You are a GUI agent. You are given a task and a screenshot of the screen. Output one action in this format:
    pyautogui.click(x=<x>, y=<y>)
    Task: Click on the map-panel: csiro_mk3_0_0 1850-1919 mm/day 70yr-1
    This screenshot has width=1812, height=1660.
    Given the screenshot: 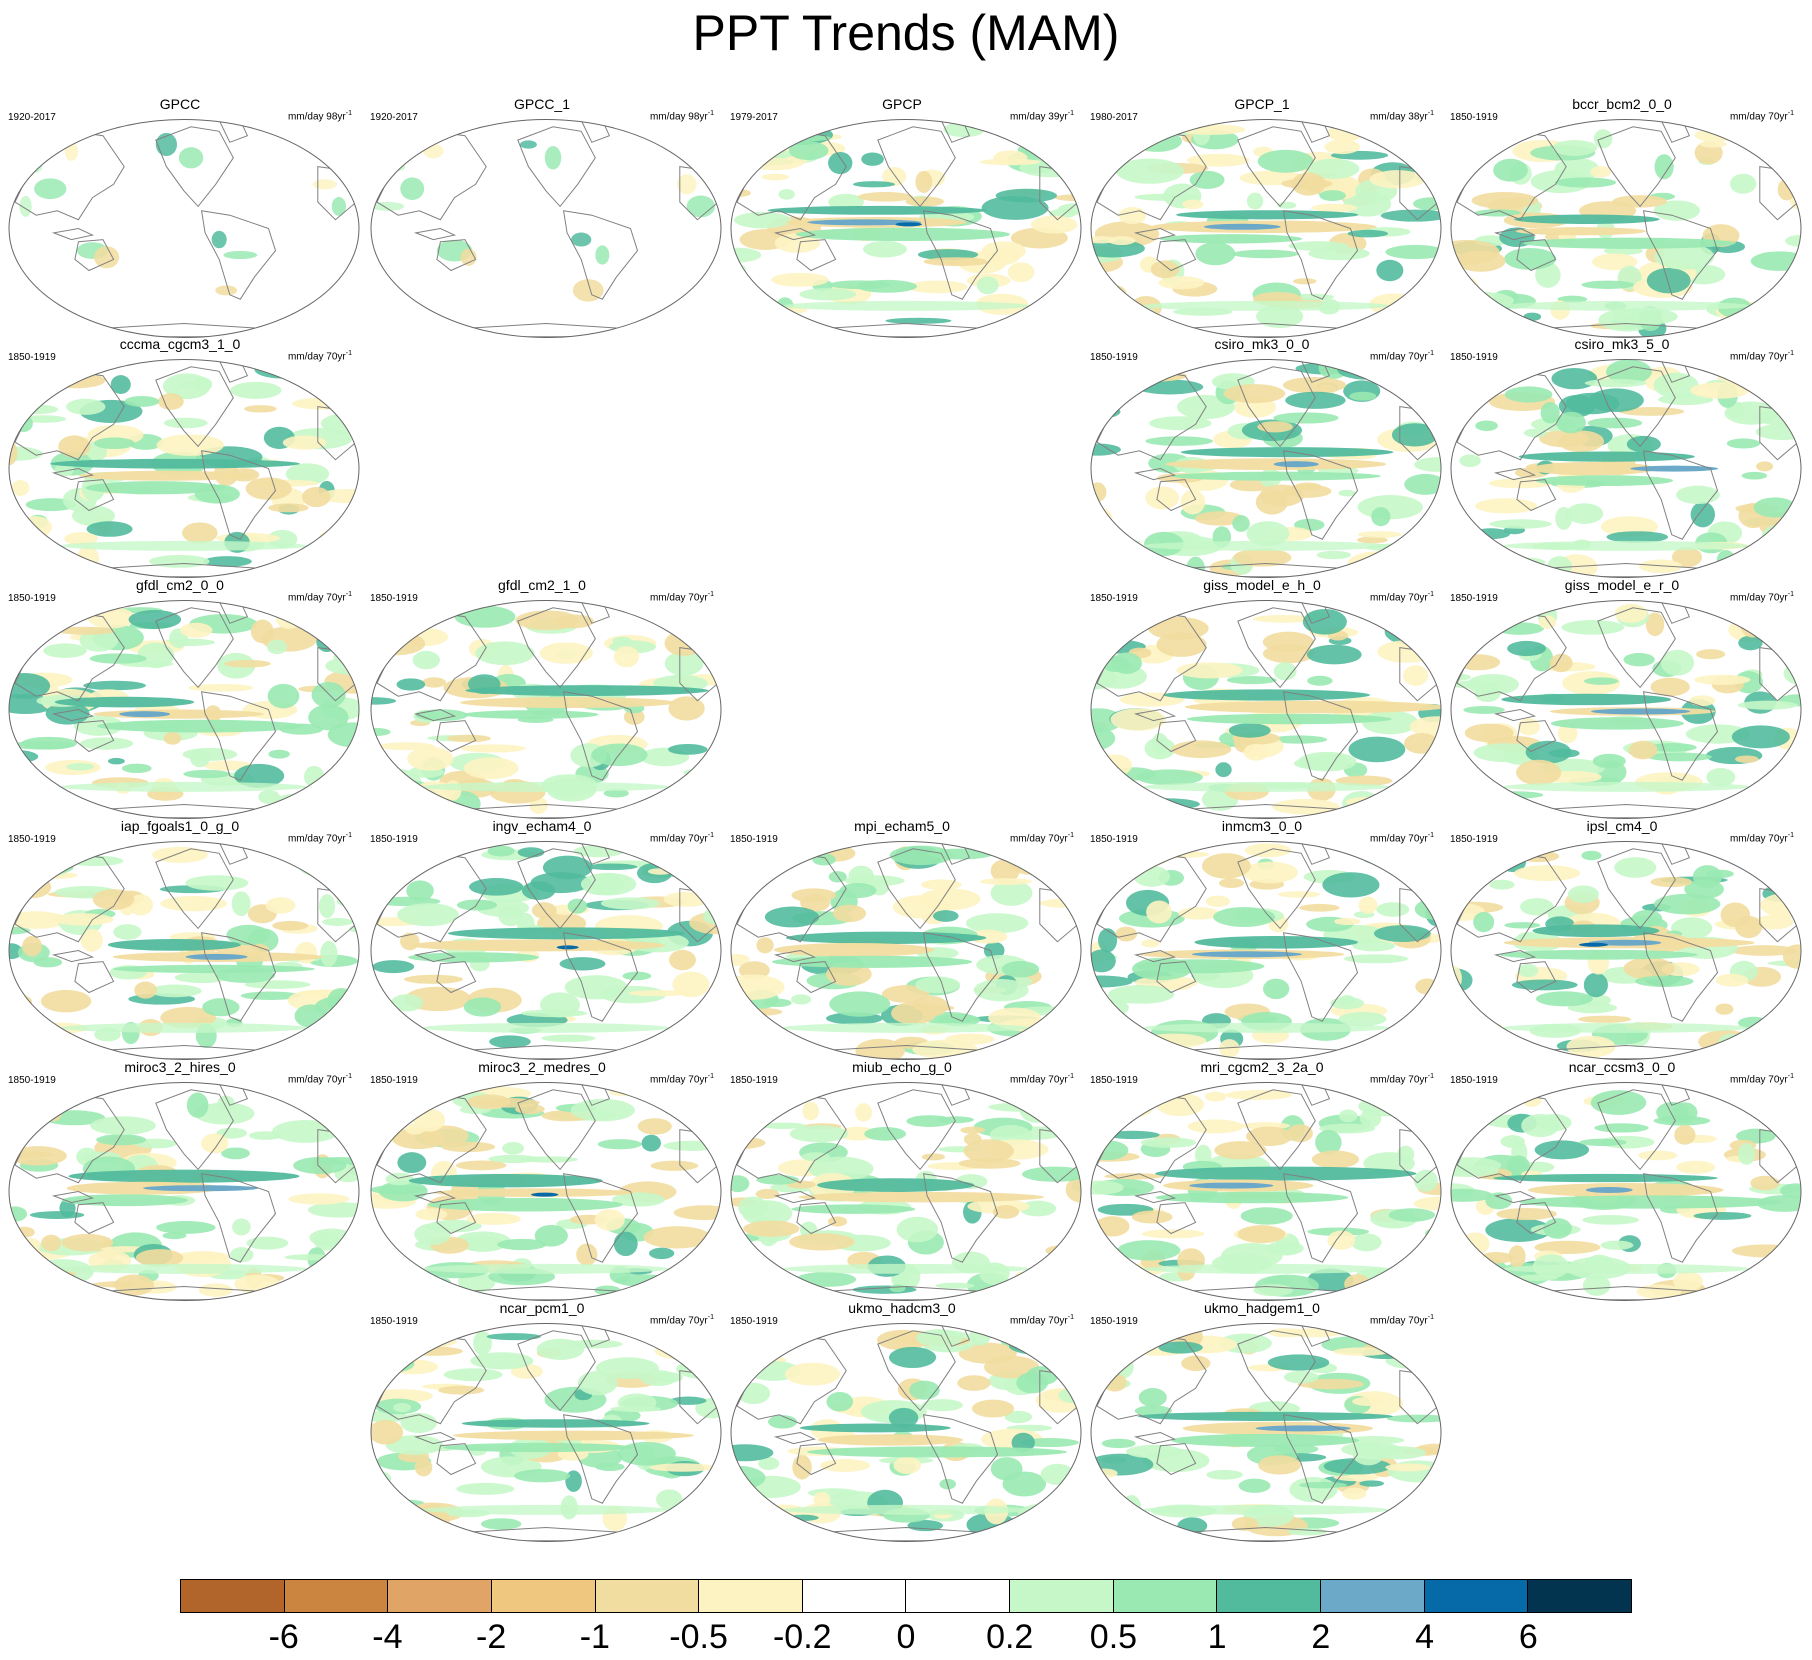 What is the action you would take?
    pyautogui.click(x=1262, y=456)
    